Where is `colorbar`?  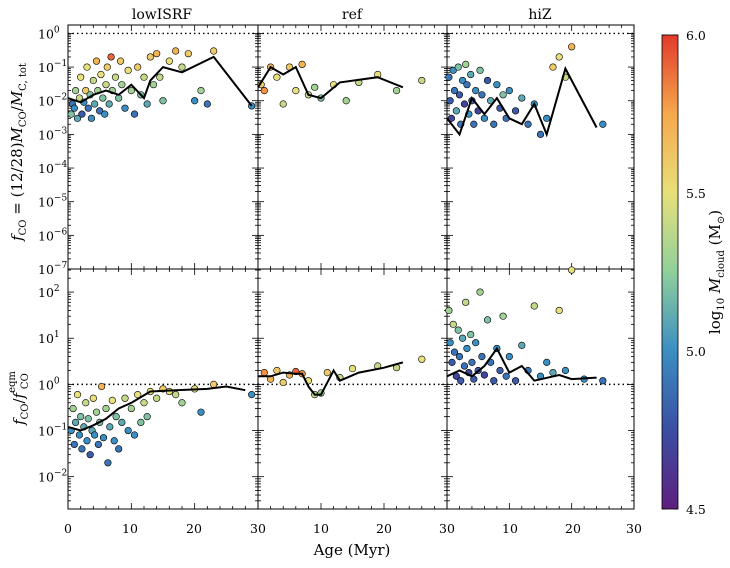 colorbar is located at coordinates (670, 272).